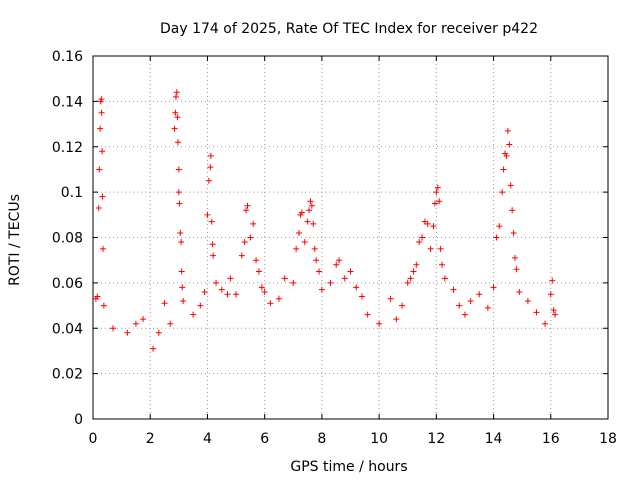  I want to click on x-tick-label: 18, so click(608, 439).